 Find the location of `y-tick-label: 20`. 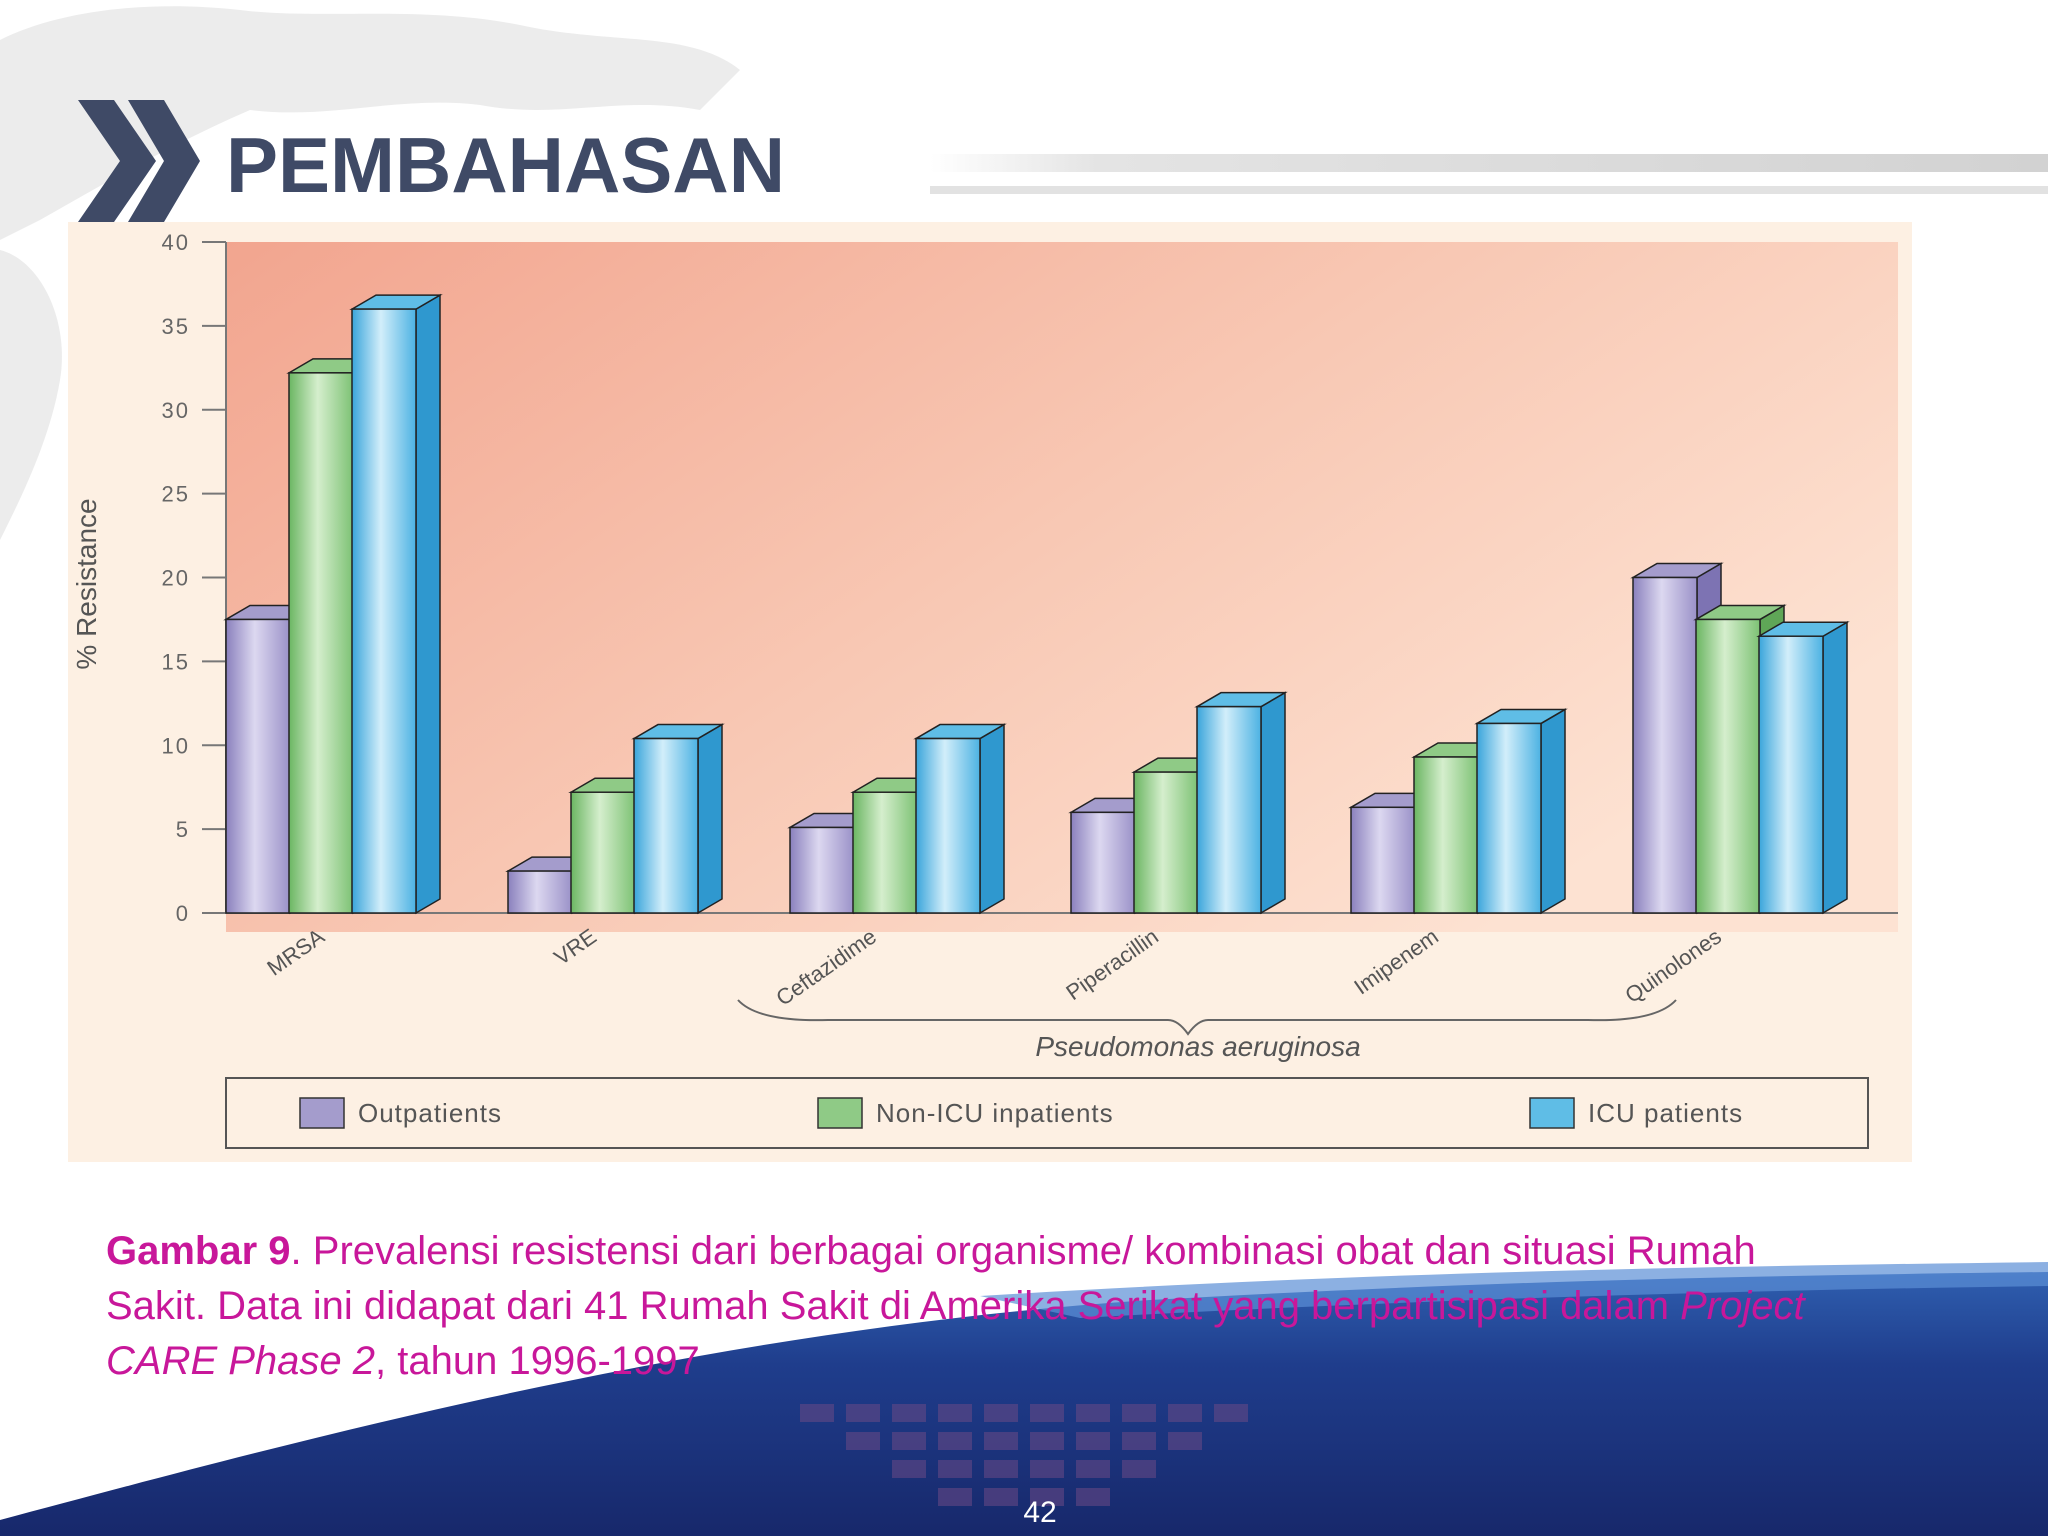

y-tick-label: 20 is located at coordinates (176, 578).